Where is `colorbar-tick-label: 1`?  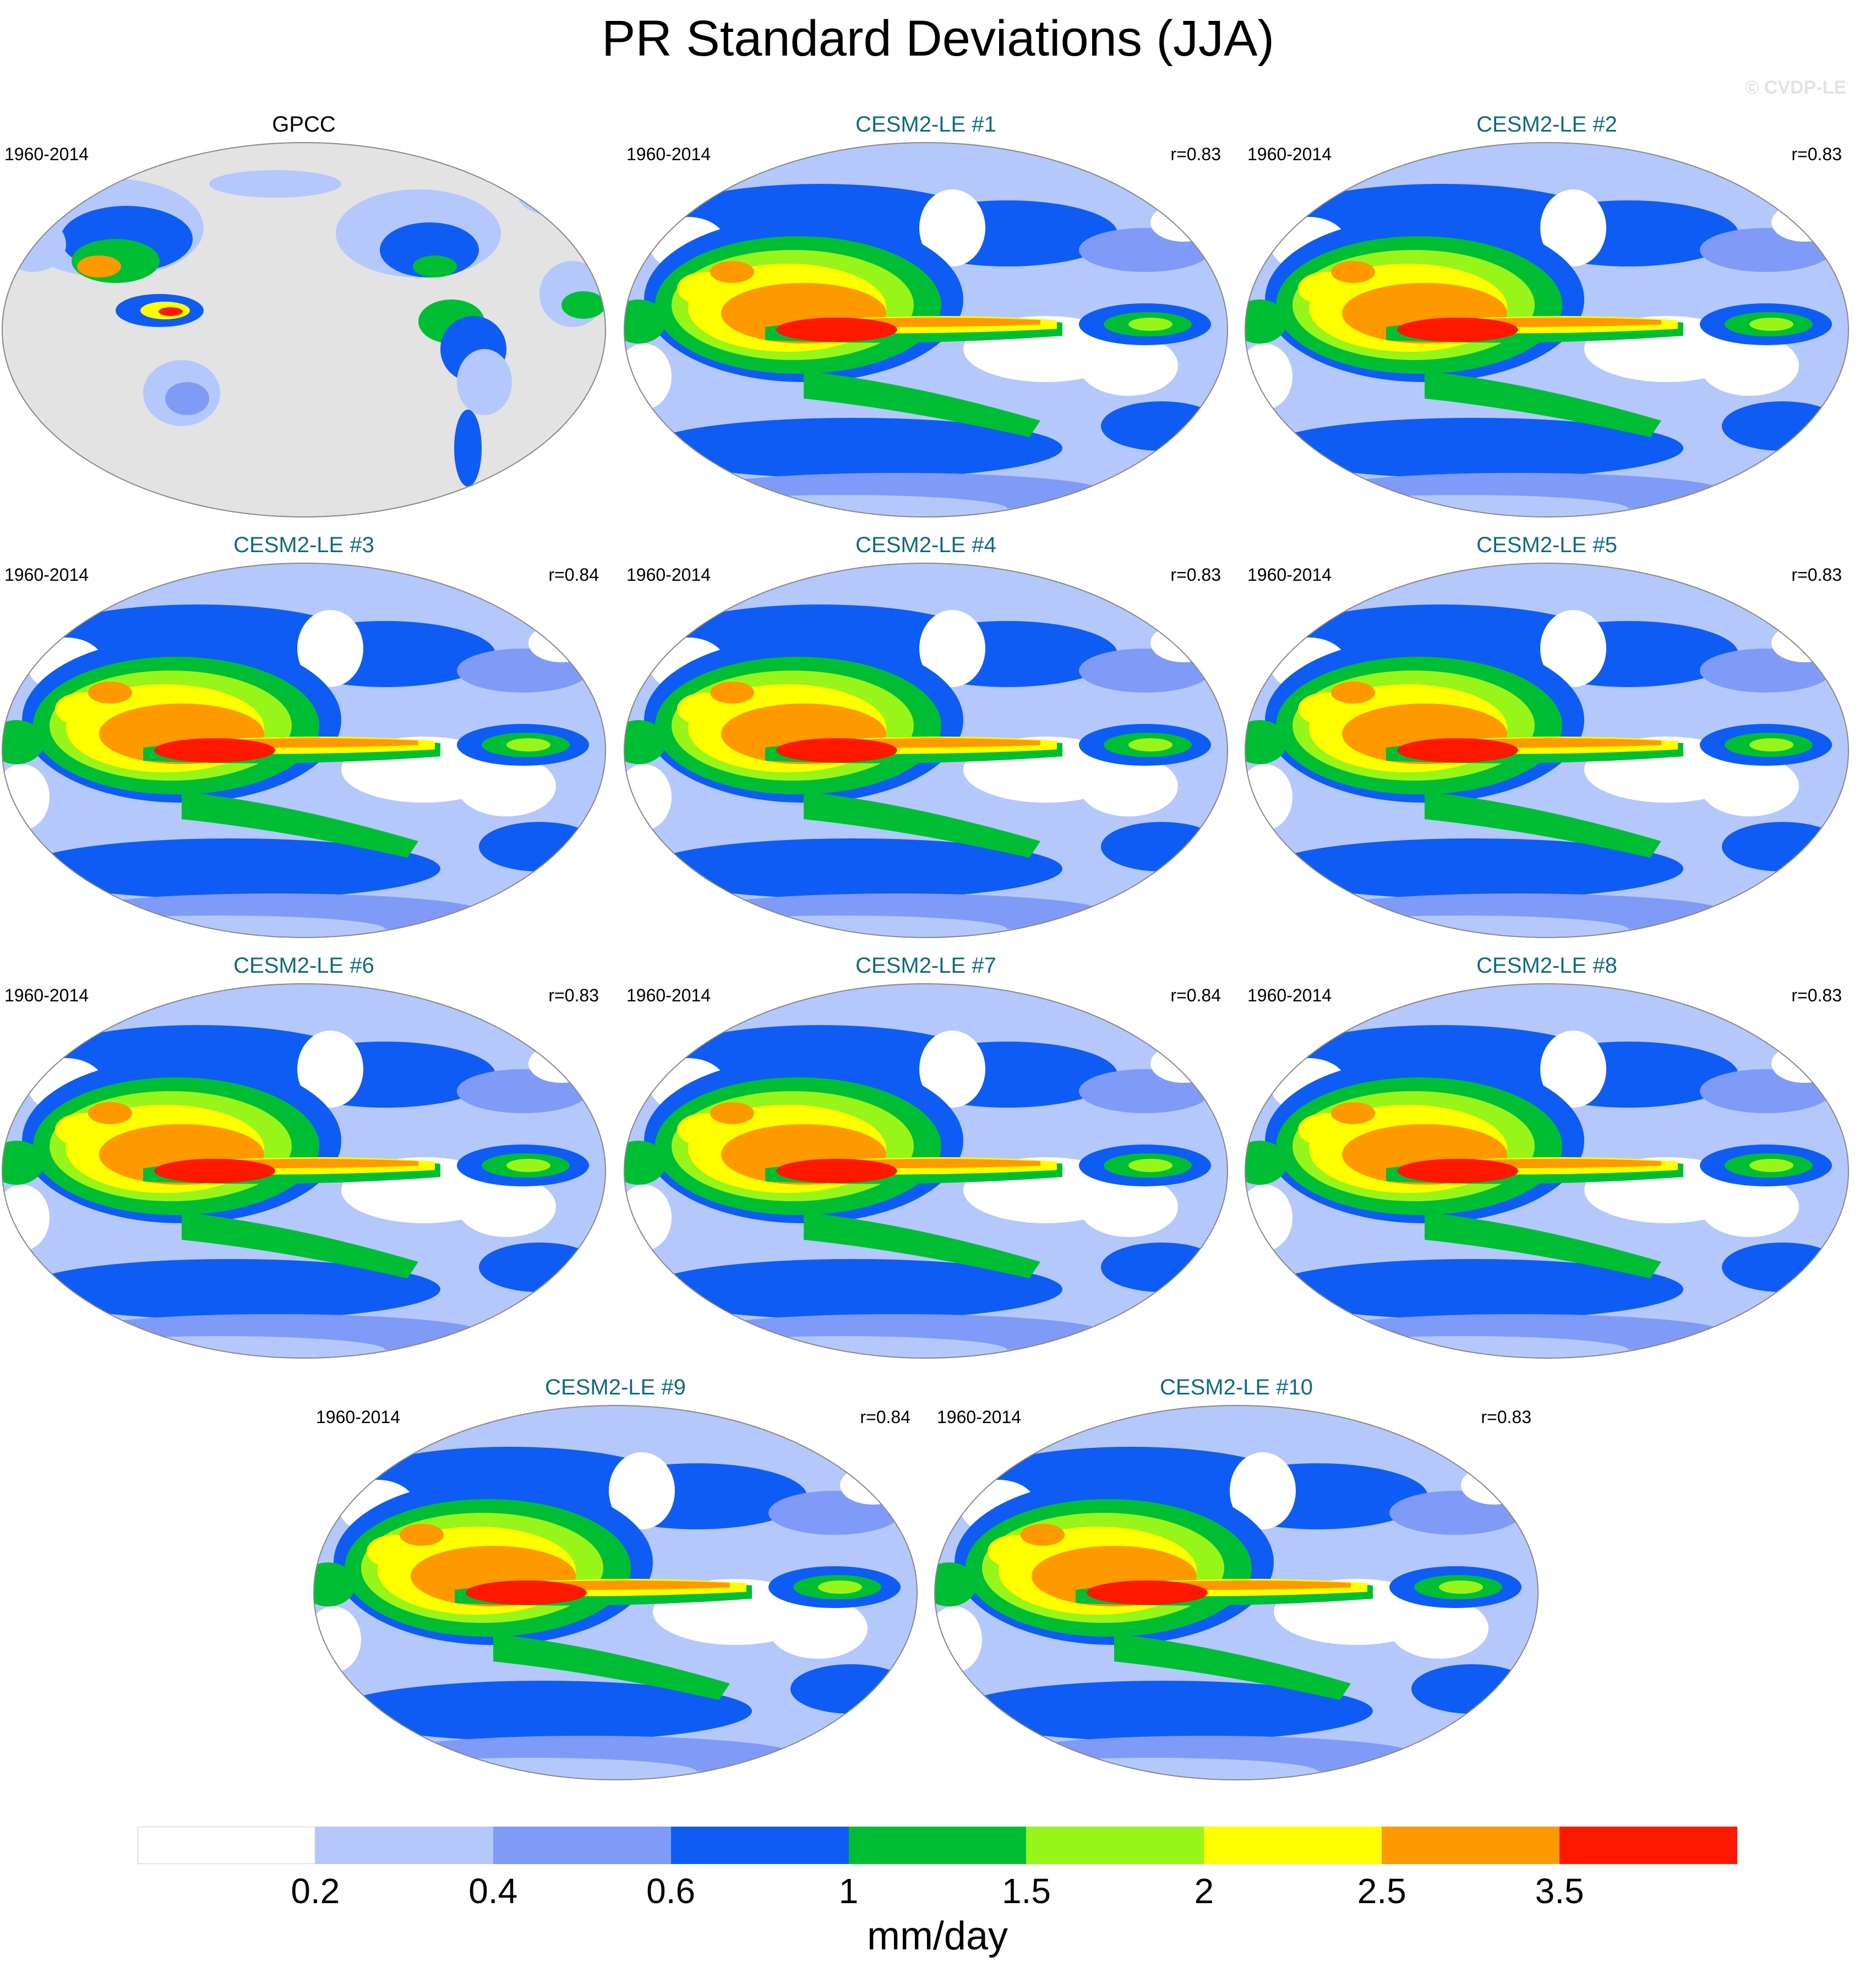 colorbar-tick-label: 1 is located at coordinates (849, 1891).